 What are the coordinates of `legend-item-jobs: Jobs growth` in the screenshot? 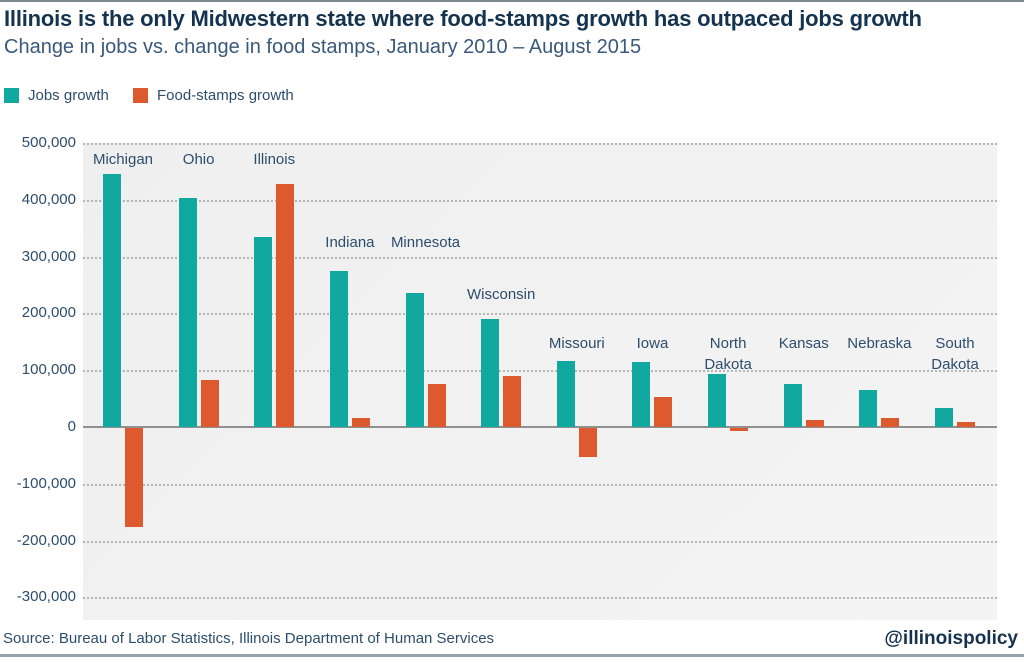 It's located at (56, 95).